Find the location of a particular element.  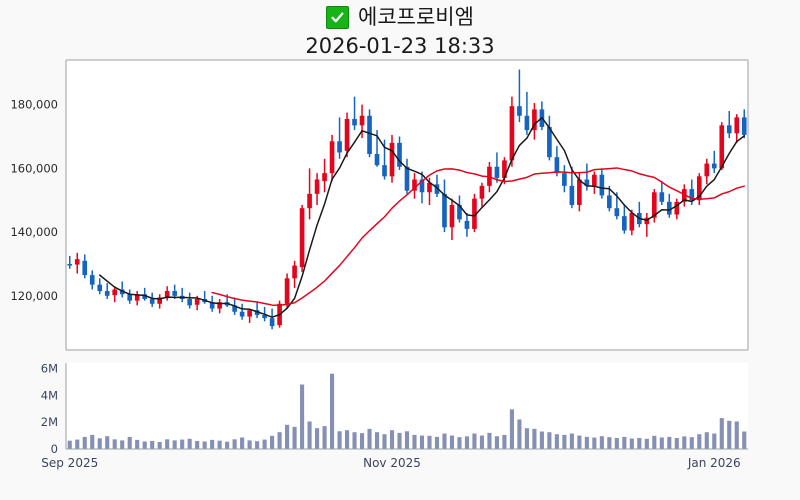

x-axis-tick-label: Jan 2026 is located at coordinates (714, 463).